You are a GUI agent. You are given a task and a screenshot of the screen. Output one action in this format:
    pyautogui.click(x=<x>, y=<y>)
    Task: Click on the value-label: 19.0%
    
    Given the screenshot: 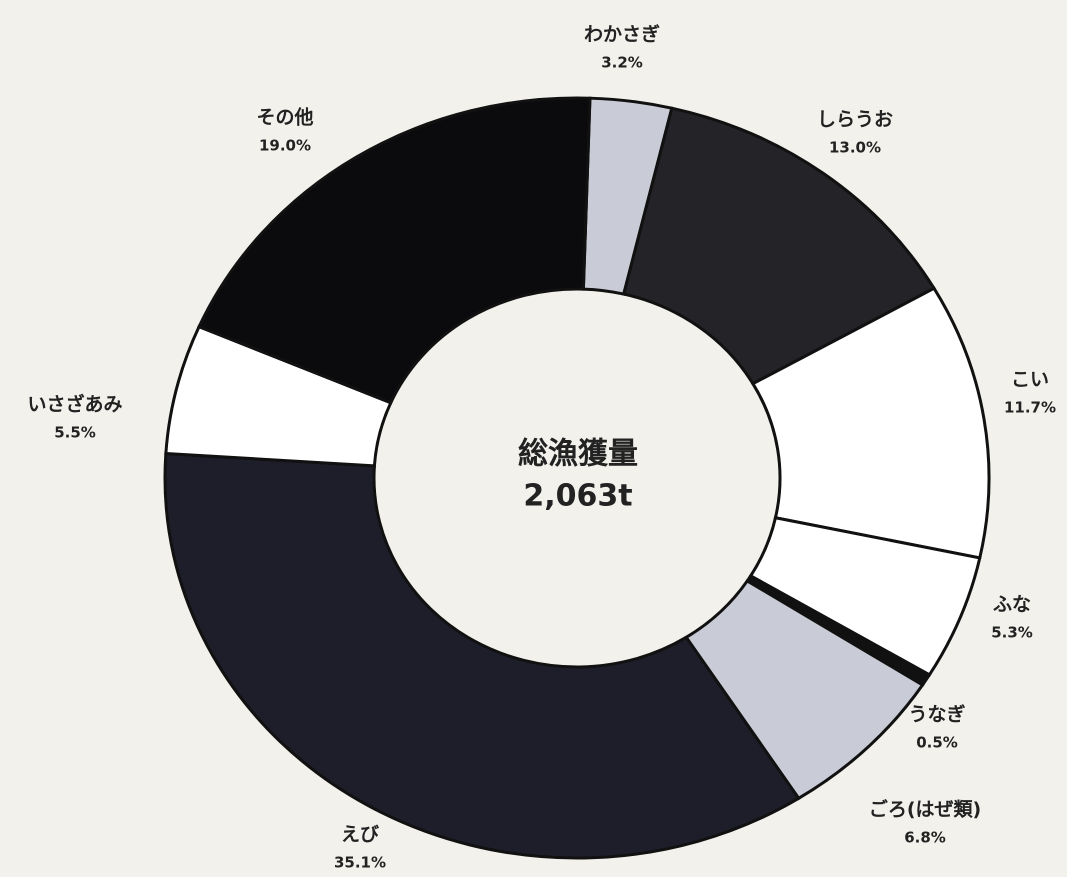 What is the action you would take?
    pyautogui.click(x=285, y=146)
    